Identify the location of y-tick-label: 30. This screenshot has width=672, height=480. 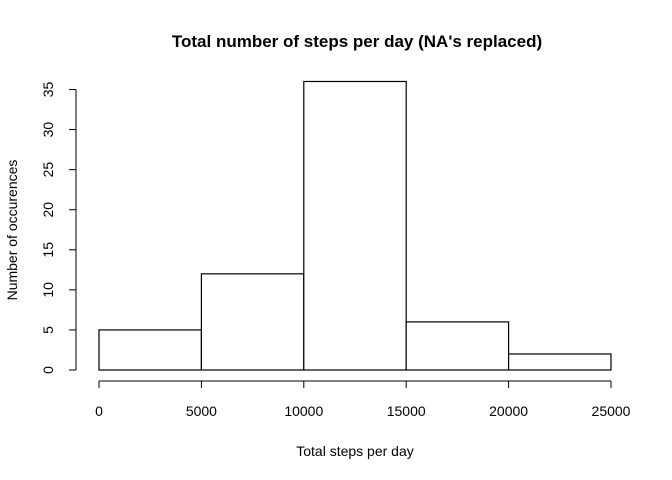
(48, 130).